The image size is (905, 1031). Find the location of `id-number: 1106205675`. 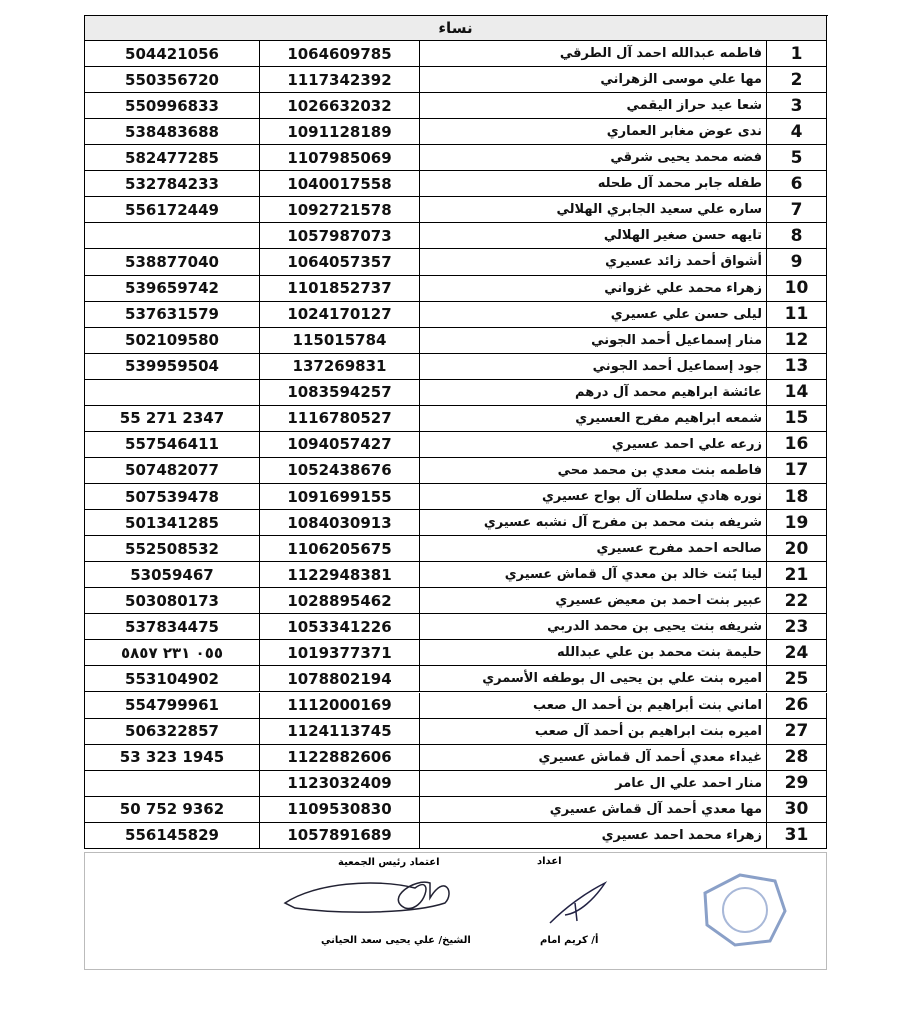

id-number: 1106205675 is located at coordinates (340, 549).